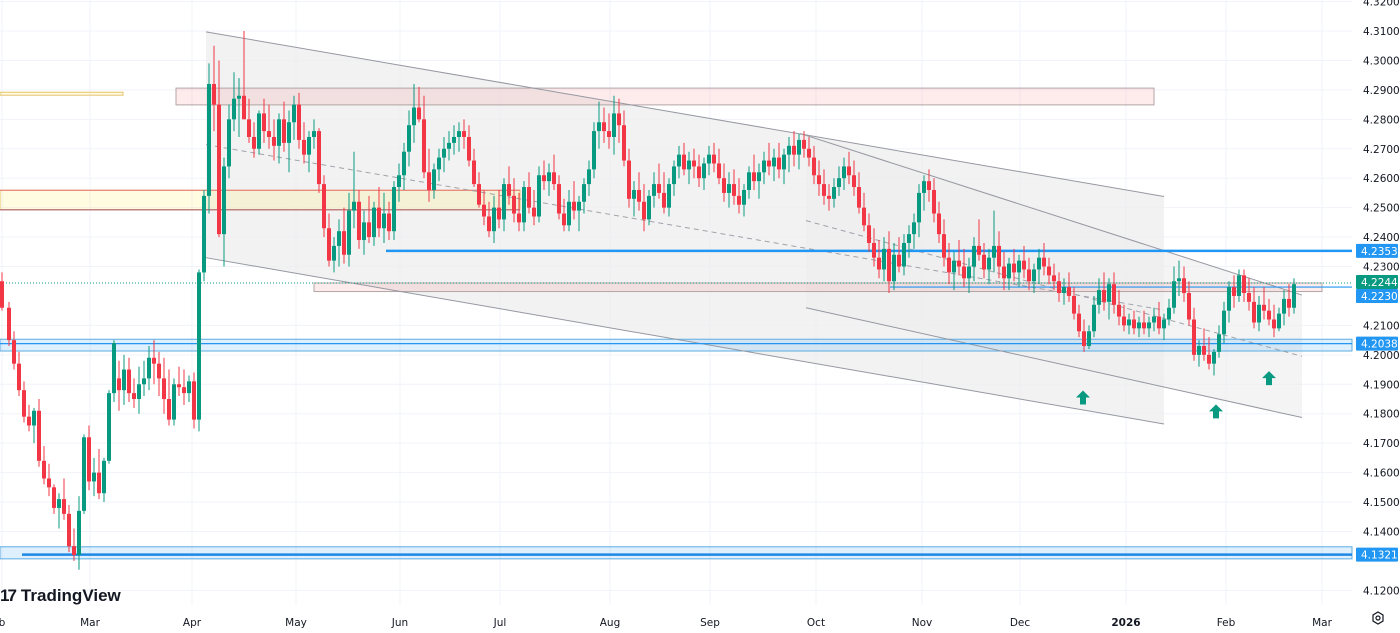 Image resolution: width=1400 pixels, height=633 pixels. Describe the element at coordinates (60, 596) in the screenshot. I see `tradingview-logo: 17 TradingView` at that location.